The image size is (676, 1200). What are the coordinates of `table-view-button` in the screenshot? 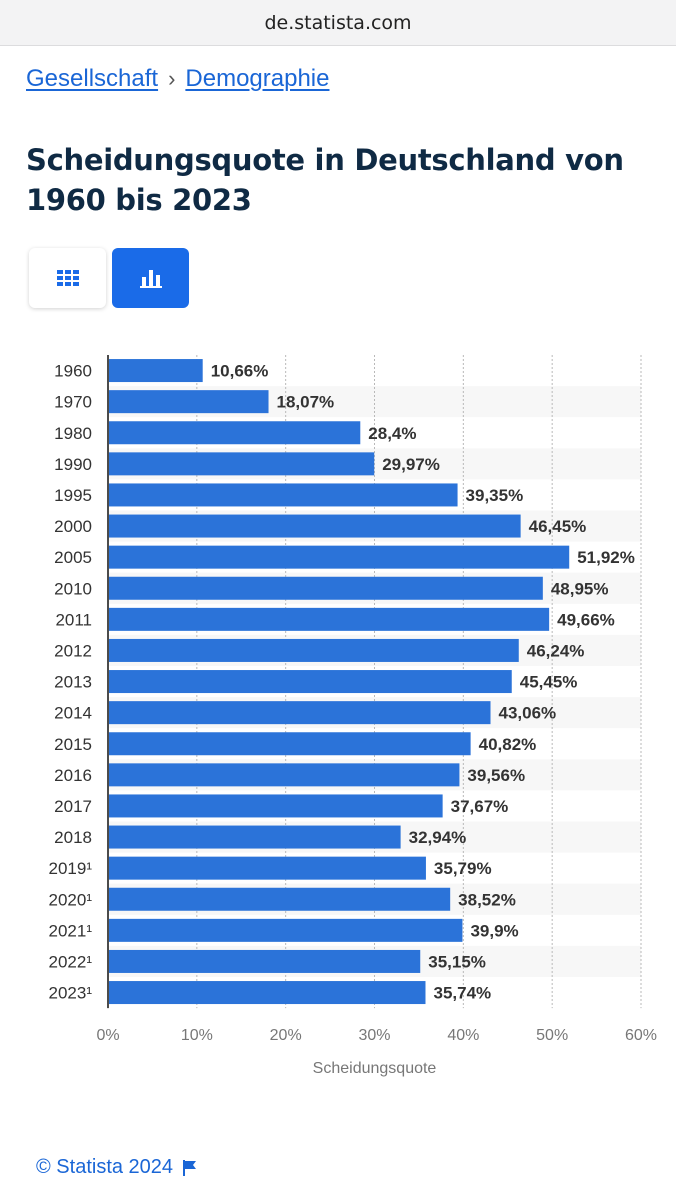 It's located at (67, 278).